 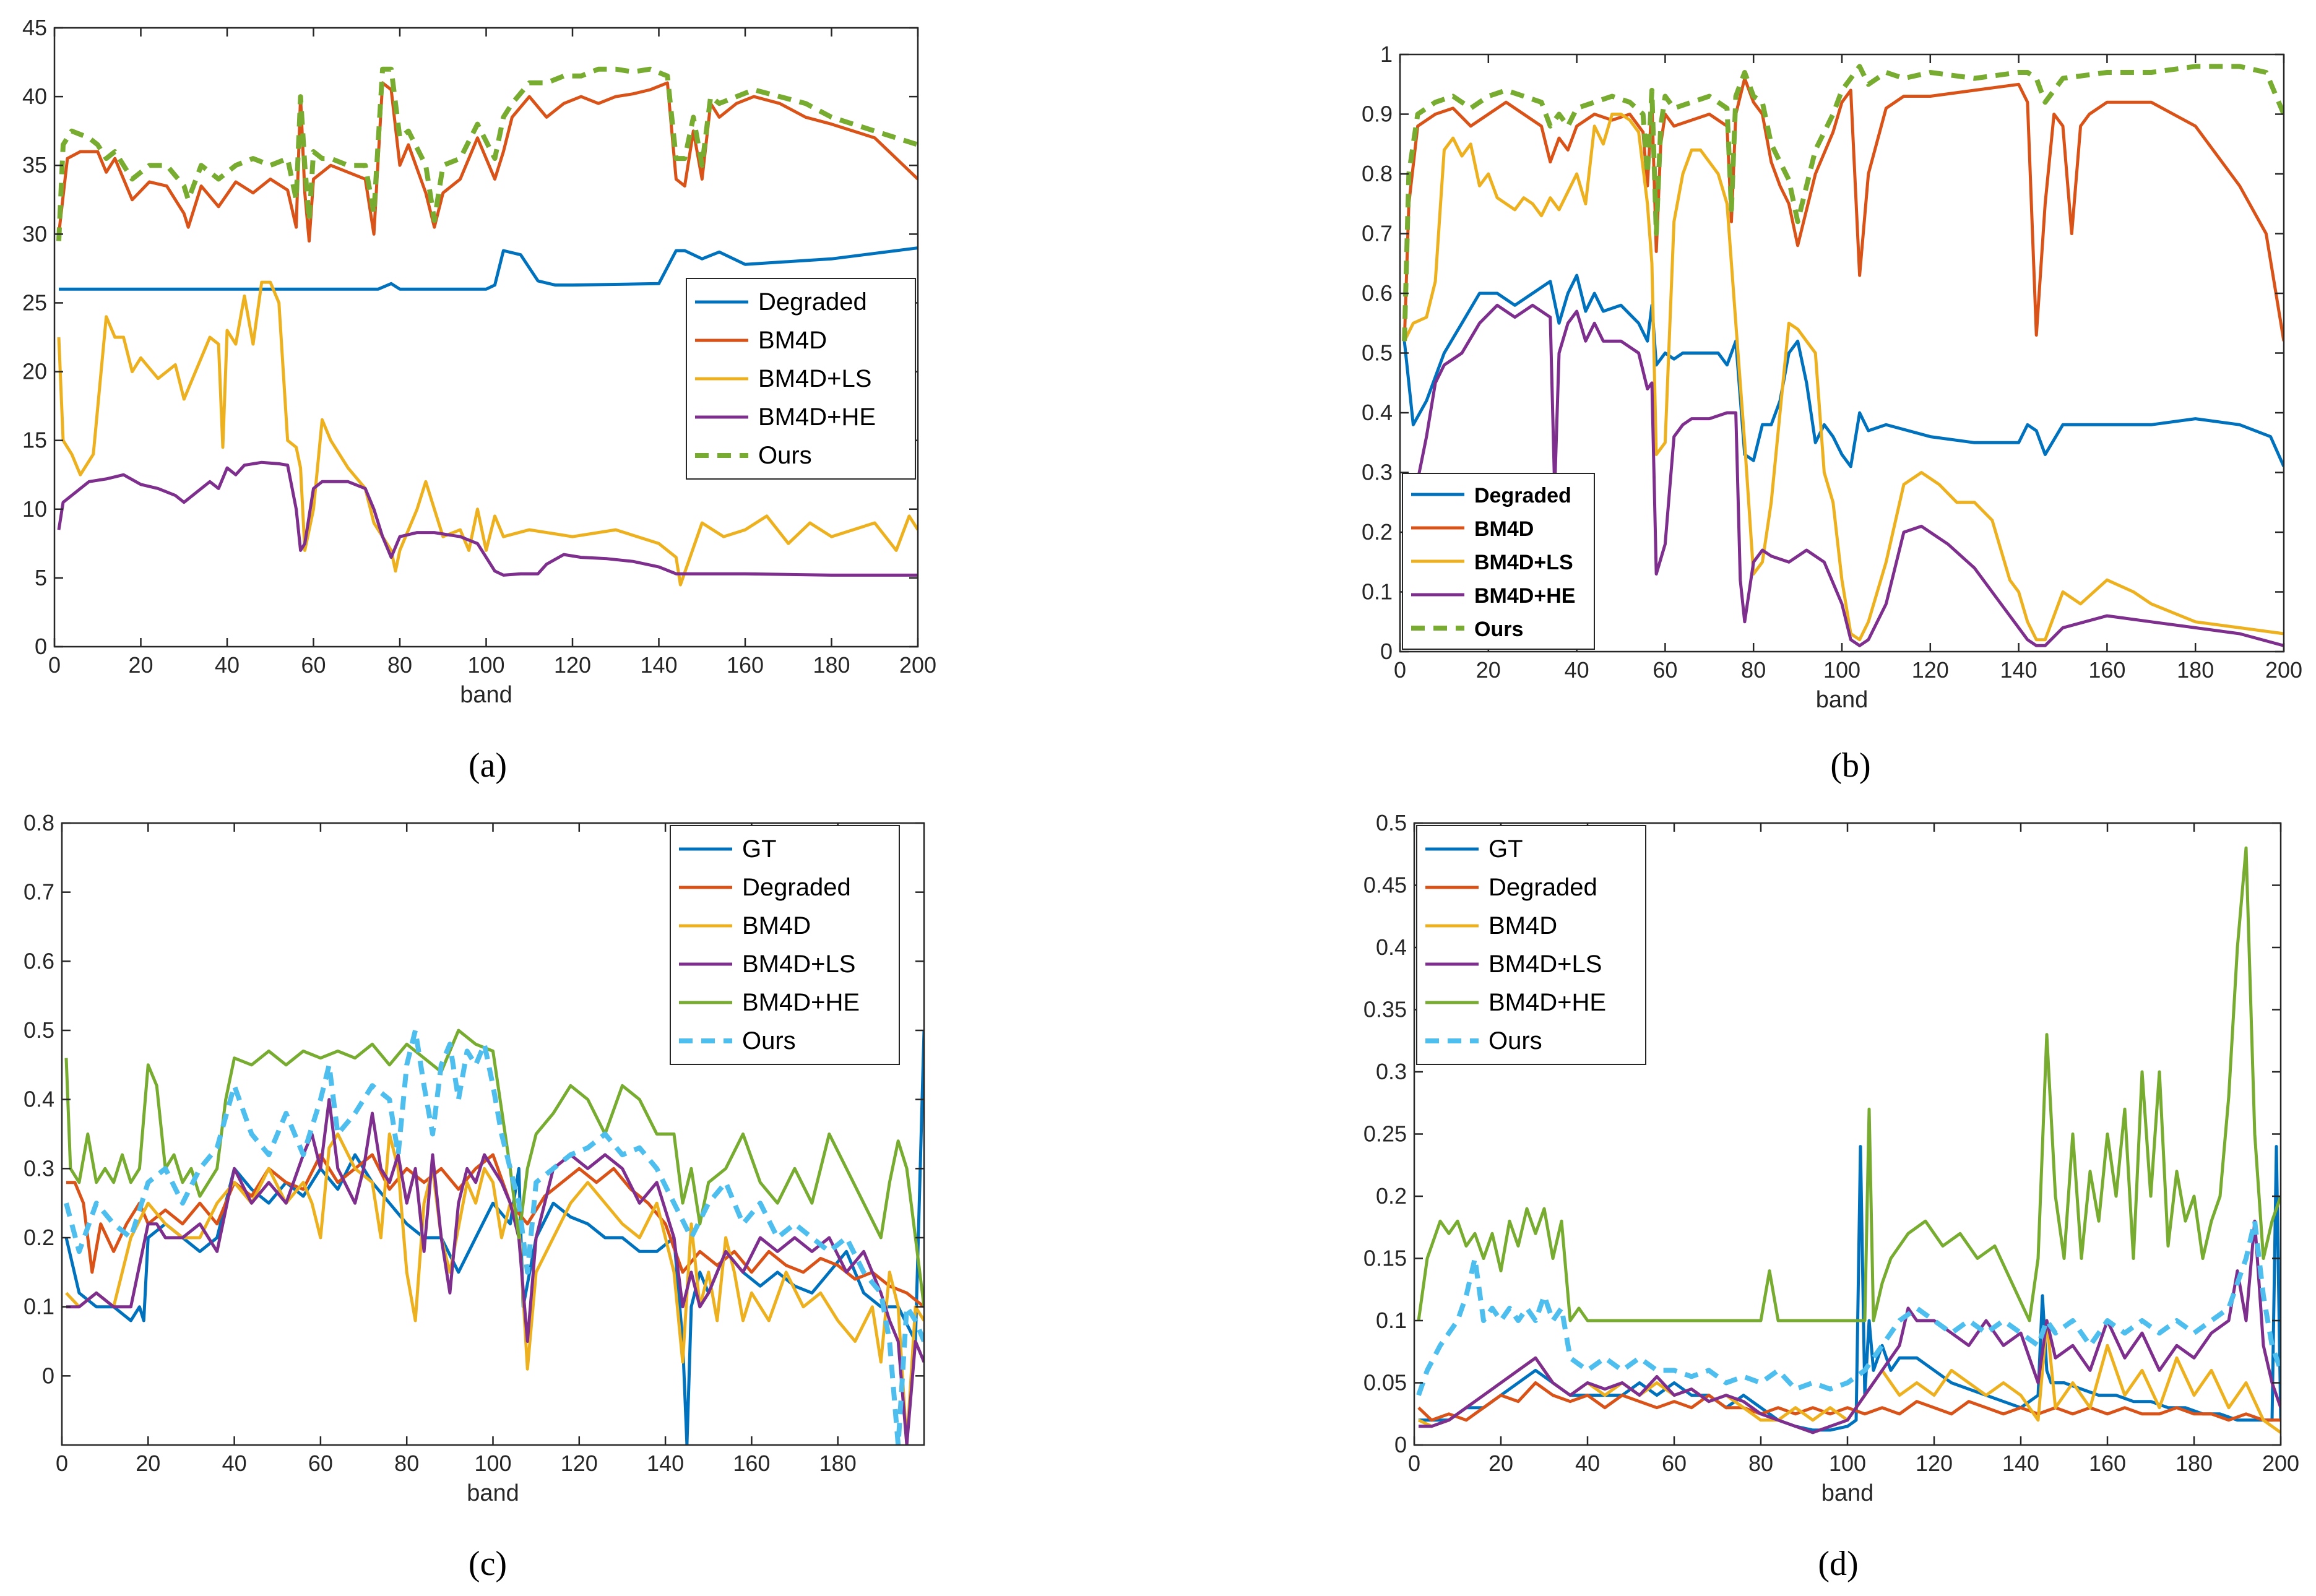 I want to click on y-tick-label: 5, so click(x=41, y=577).